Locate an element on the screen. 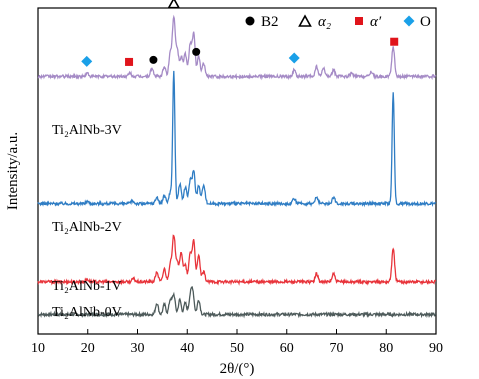 Image resolution: width=479 pixels, height=379 pixels. legend-b2-label: B2 is located at coordinates (270, 22).